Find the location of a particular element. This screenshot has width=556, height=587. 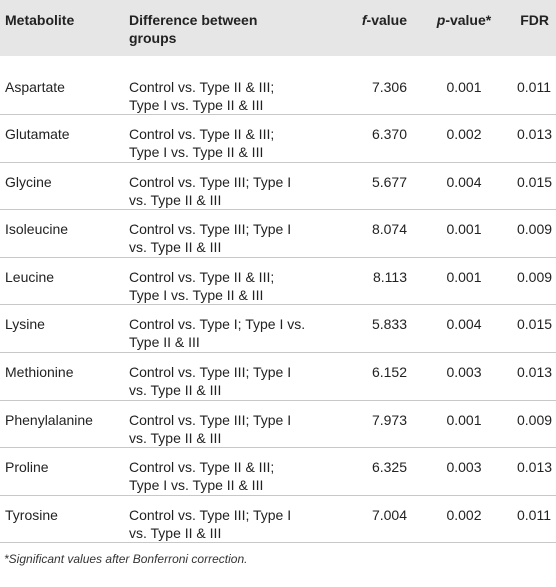

table-cell: Methionine is located at coordinates (39, 371).